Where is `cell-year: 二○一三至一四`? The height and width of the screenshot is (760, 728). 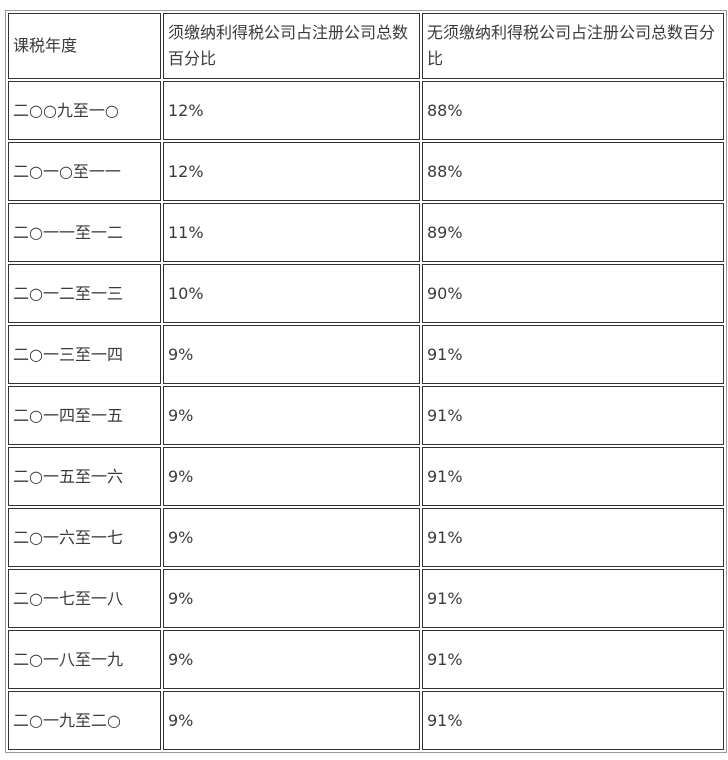 cell-year: 二○一三至一四 is located at coordinates (84, 354).